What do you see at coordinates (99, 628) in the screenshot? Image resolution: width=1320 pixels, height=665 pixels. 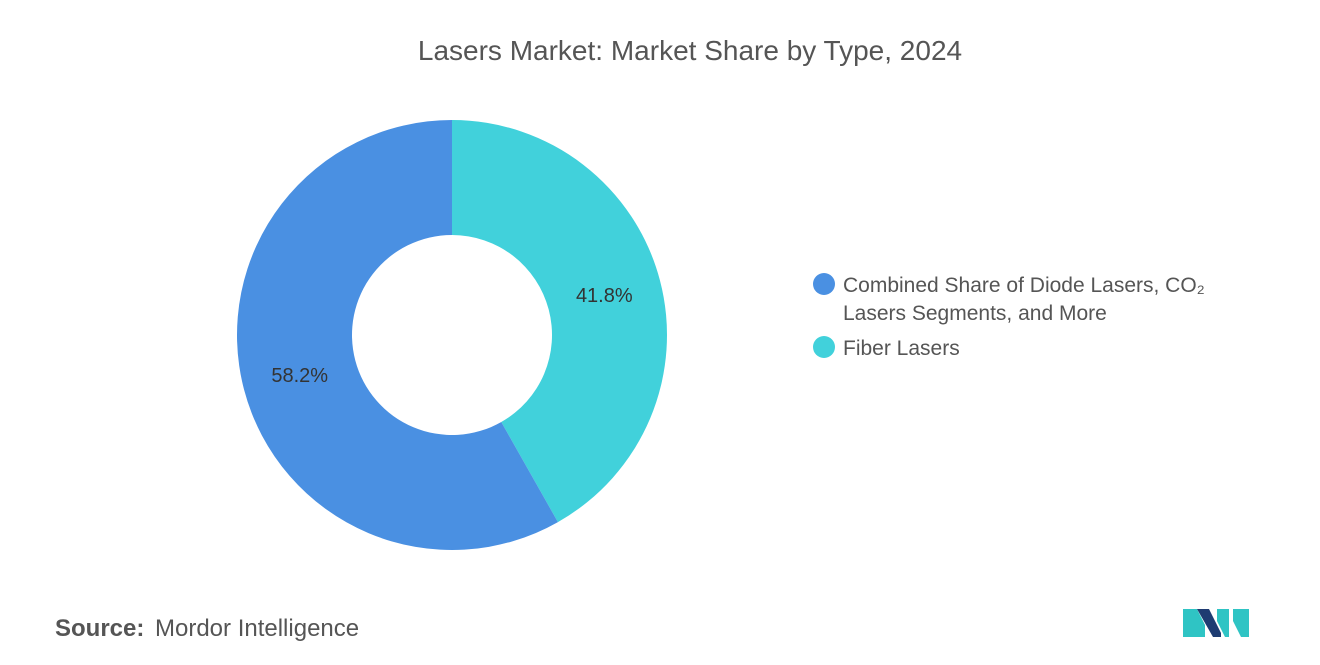 I see `source-label: Source:` at bounding box center [99, 628].